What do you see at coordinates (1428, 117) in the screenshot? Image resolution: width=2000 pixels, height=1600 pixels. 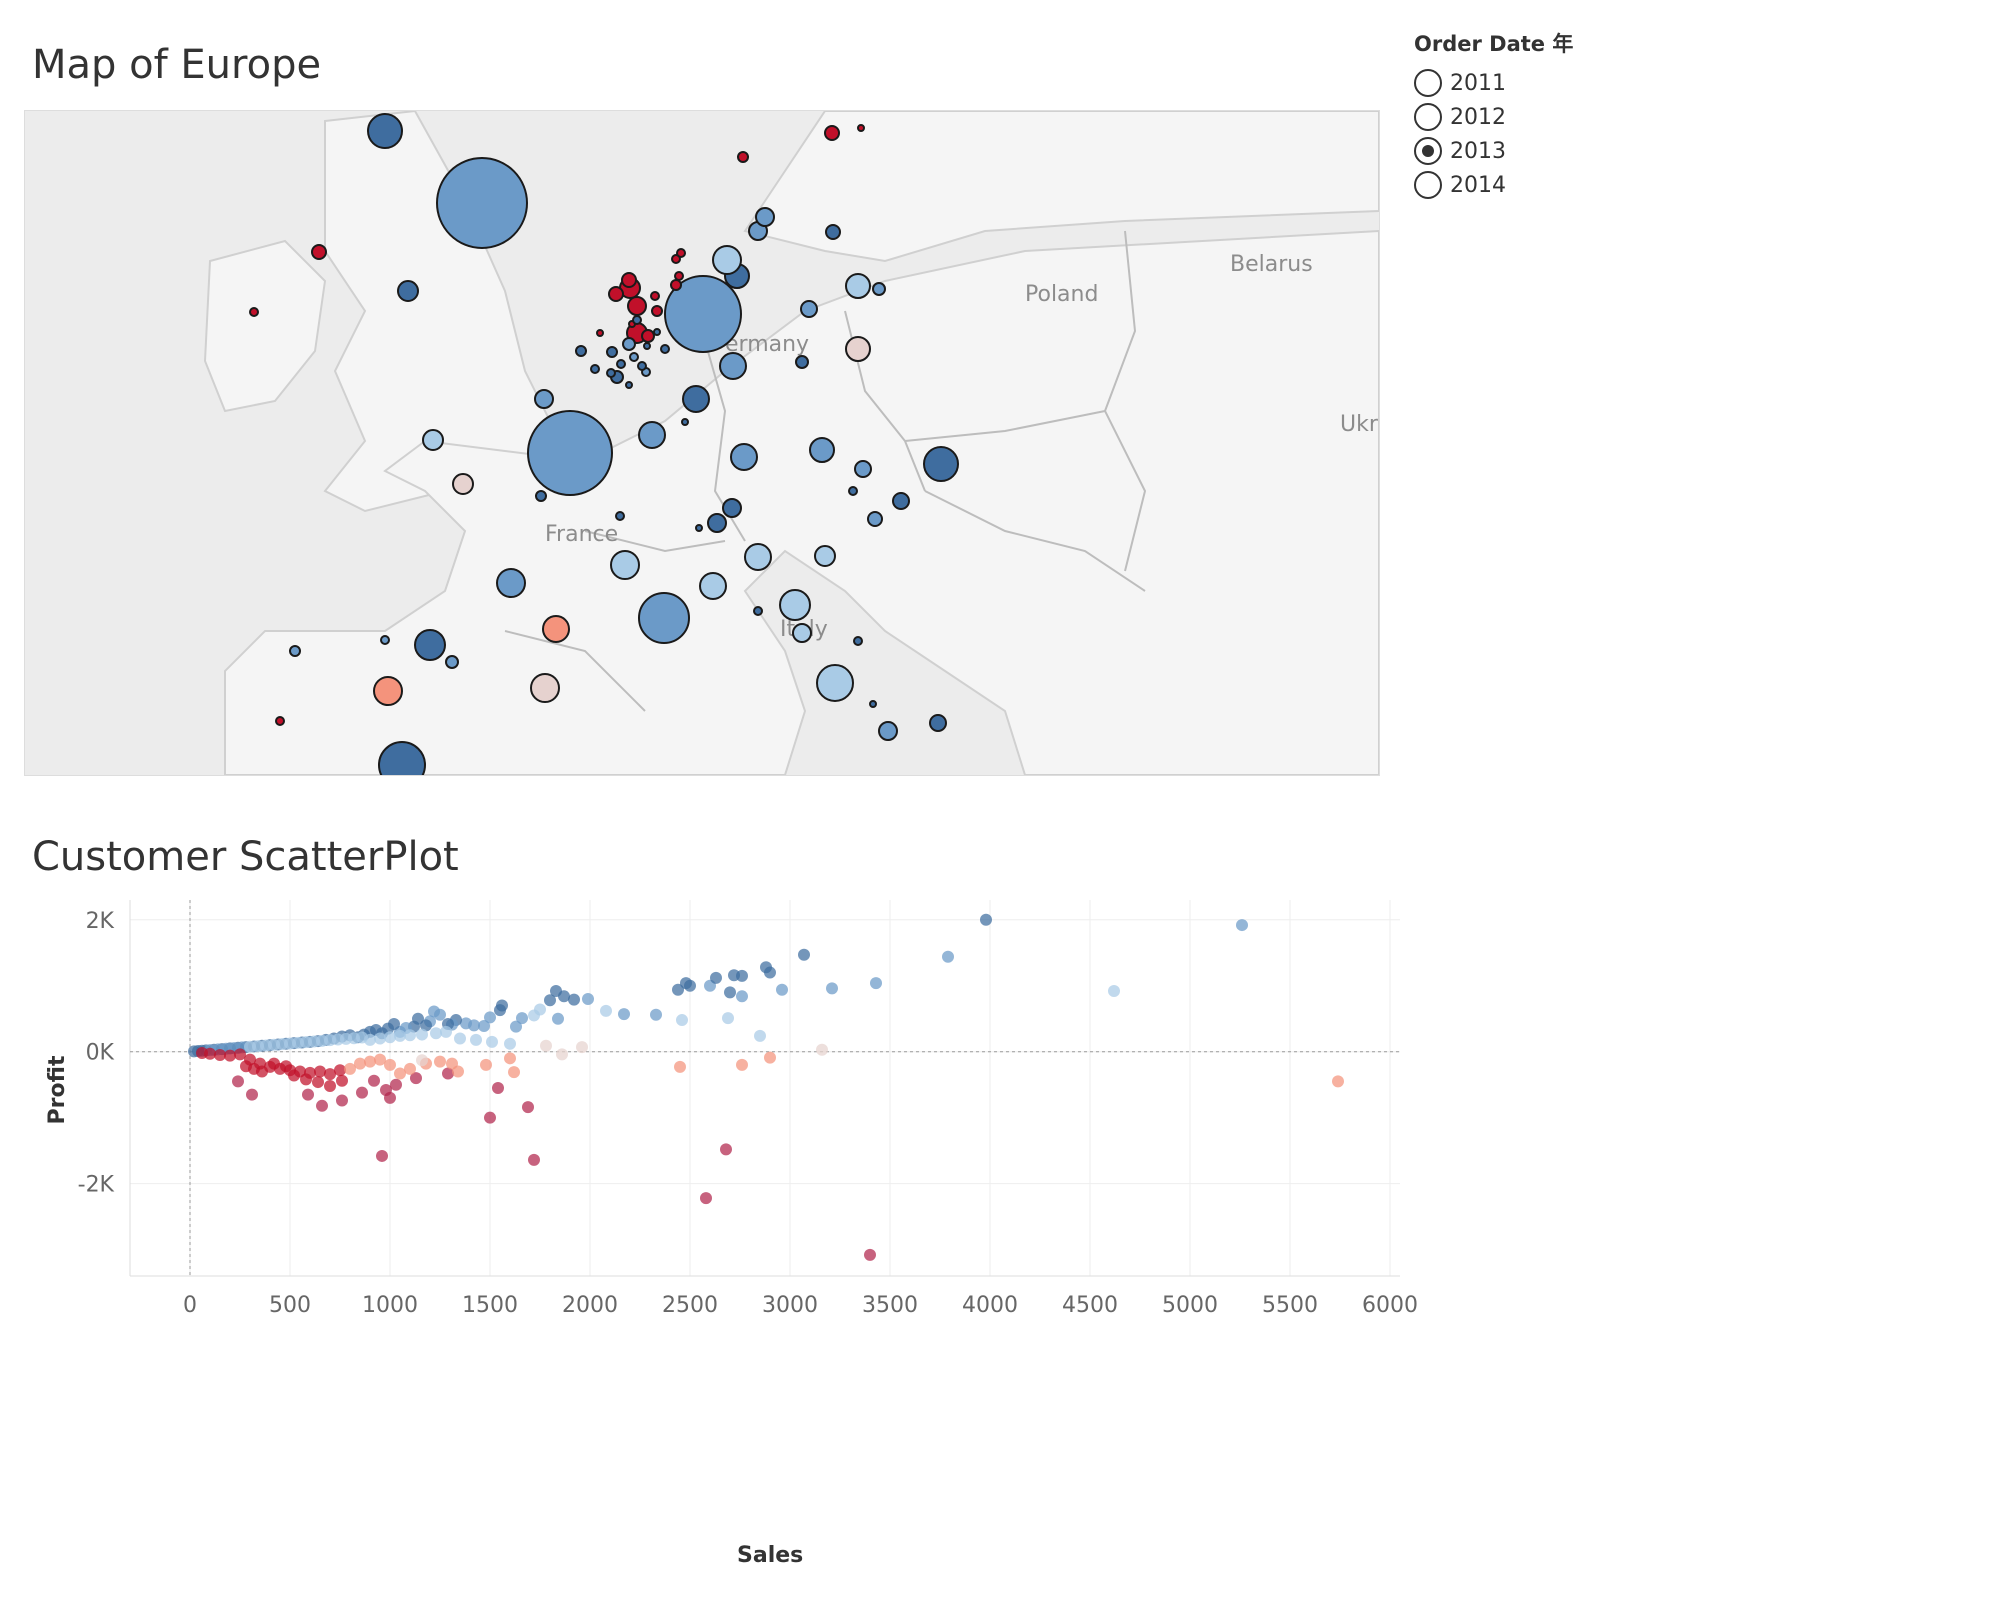 I see `radio-2012` at bounding box center [1428, 117].